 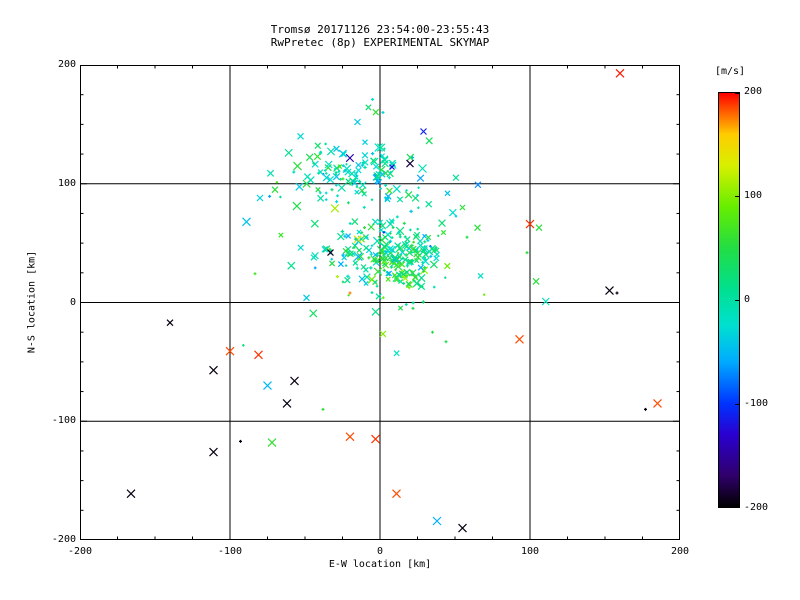 I want to click on y-tick-label: -100, so click(x=63, y=421).